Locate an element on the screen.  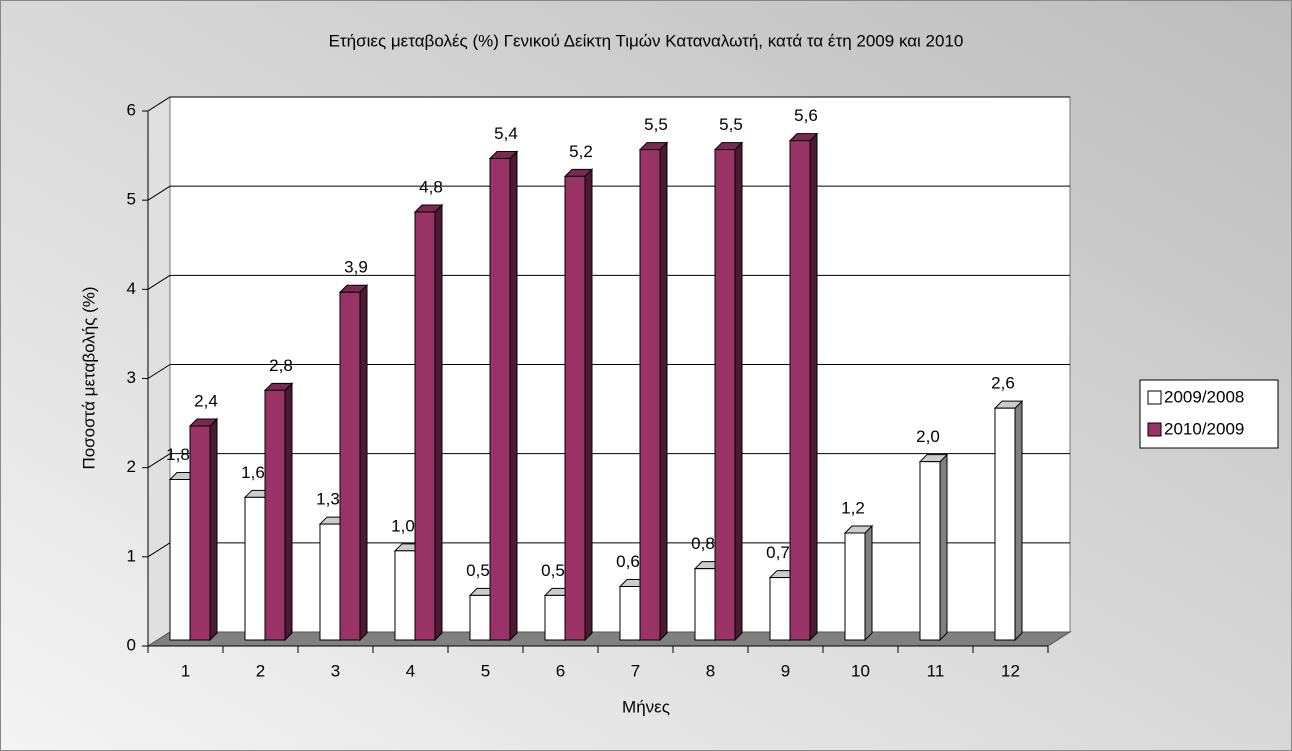
data-label: 2,4 is located at coordinates (206, 400).